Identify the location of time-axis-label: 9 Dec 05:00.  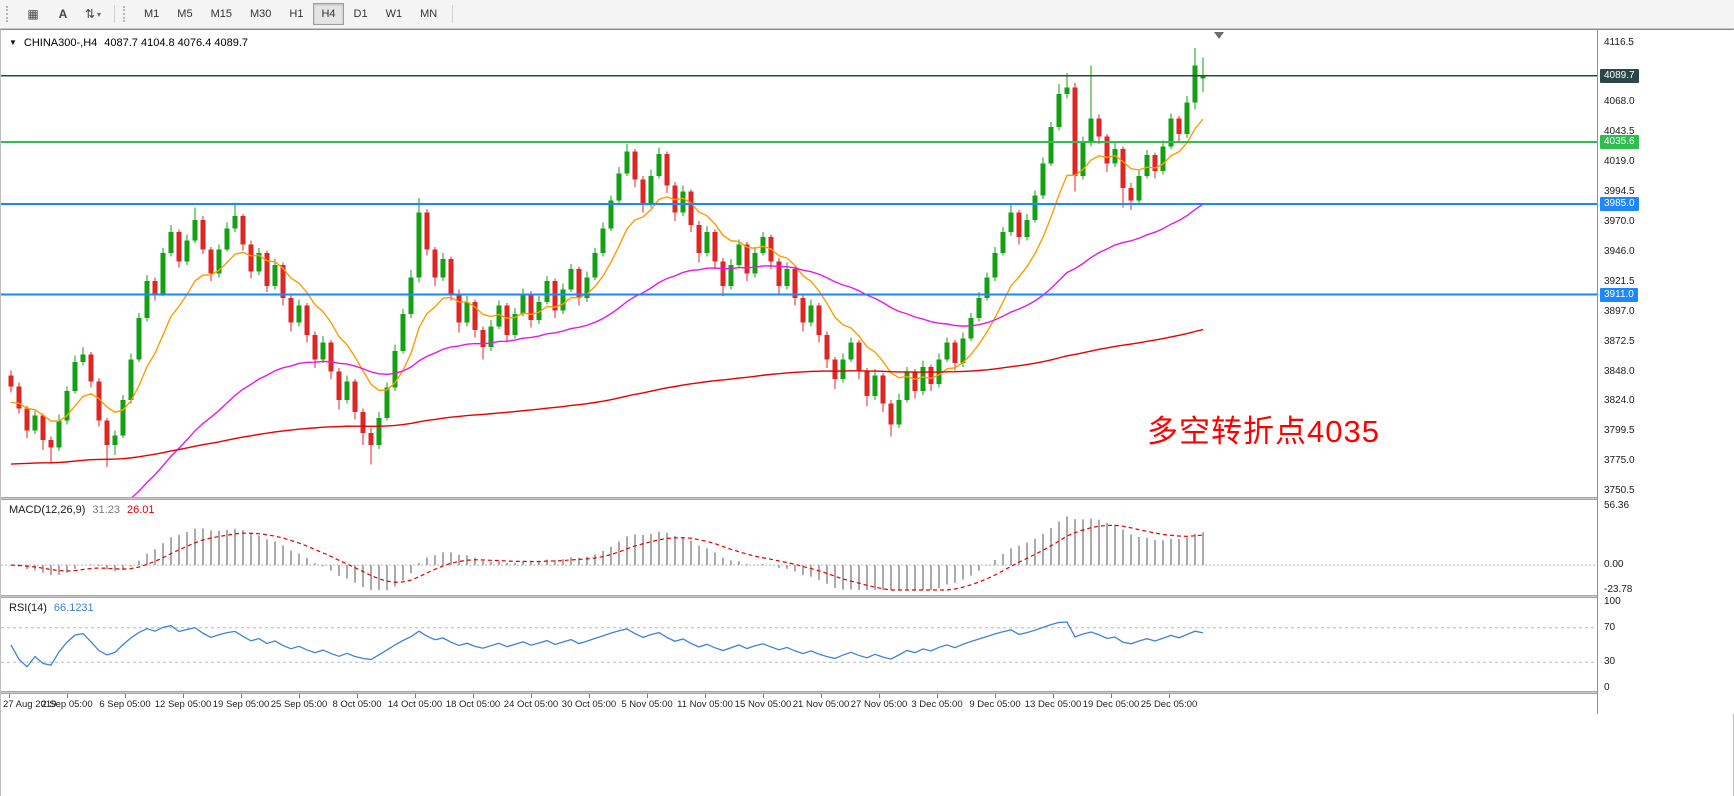
(995, 704).